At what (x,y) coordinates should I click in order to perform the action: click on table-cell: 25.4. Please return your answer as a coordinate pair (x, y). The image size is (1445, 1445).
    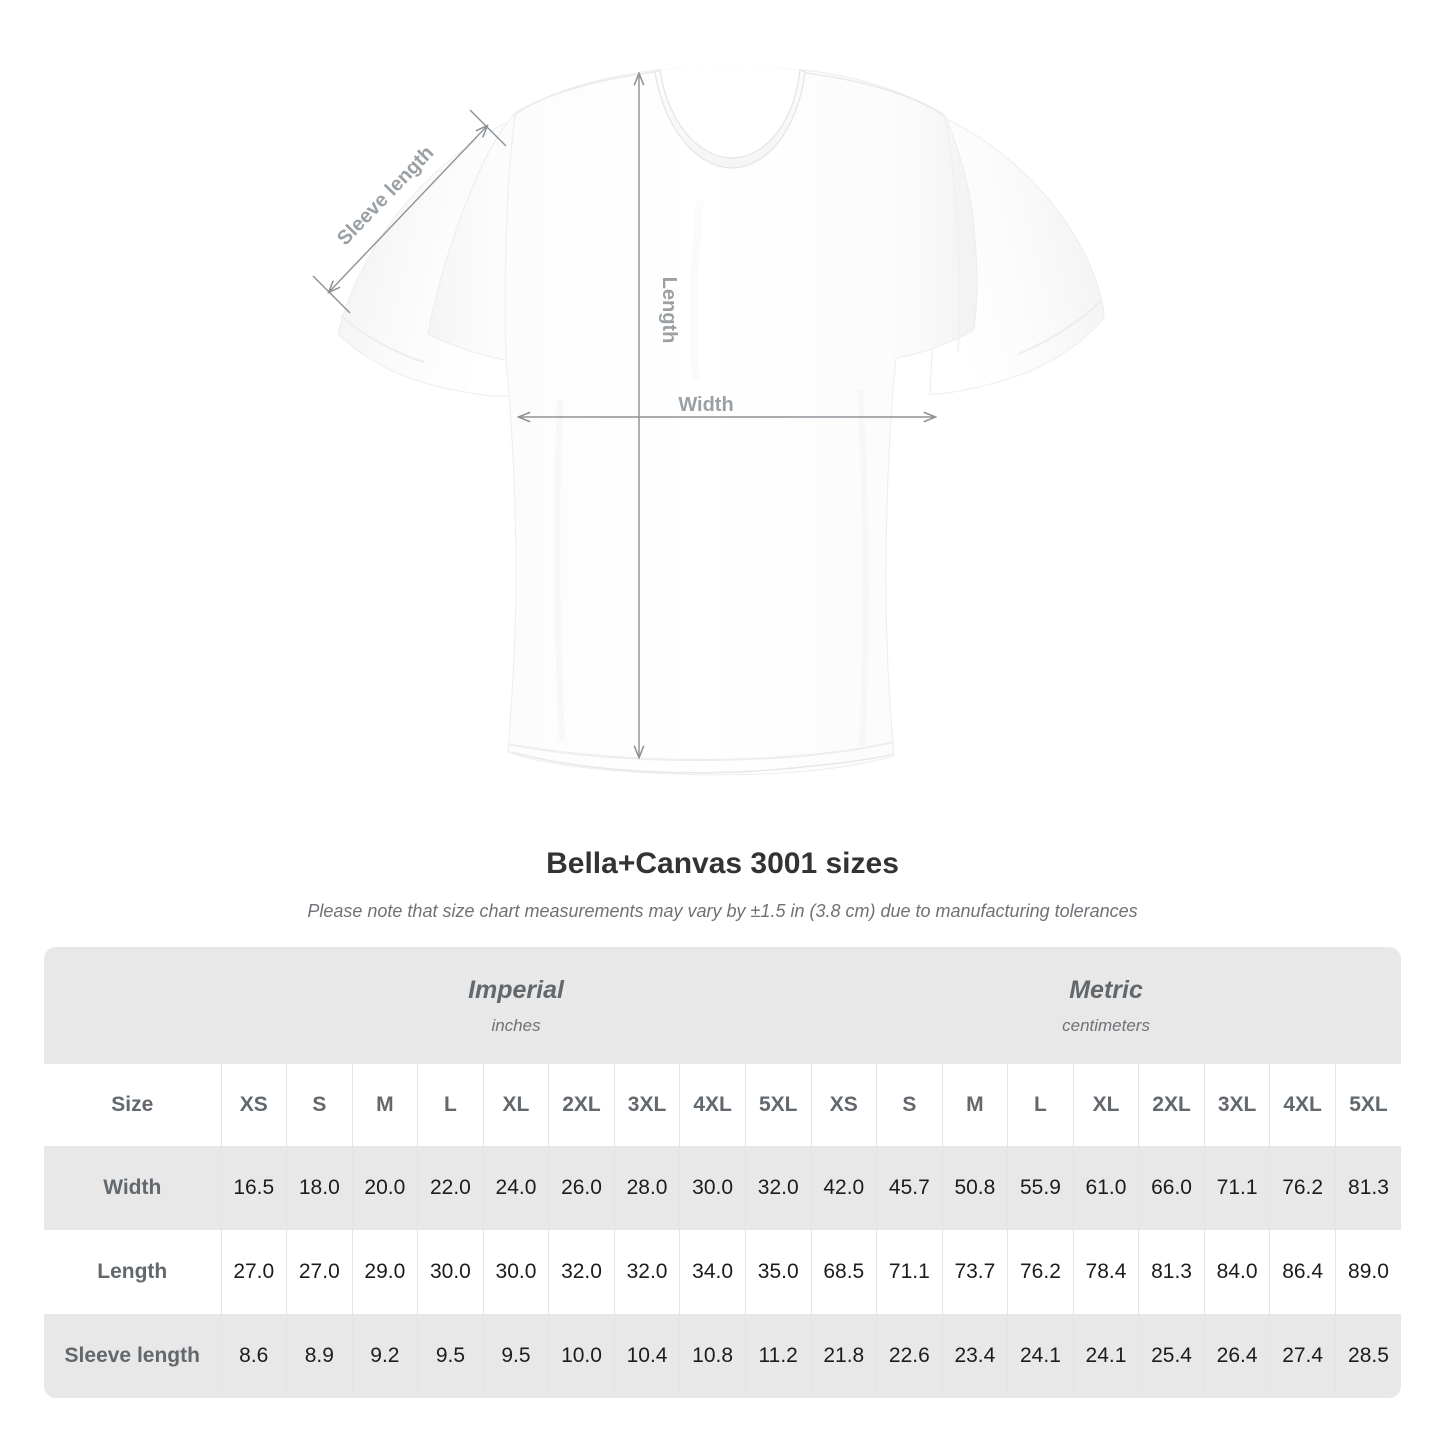
    Looking at the image, I should click on (1171, 1356).